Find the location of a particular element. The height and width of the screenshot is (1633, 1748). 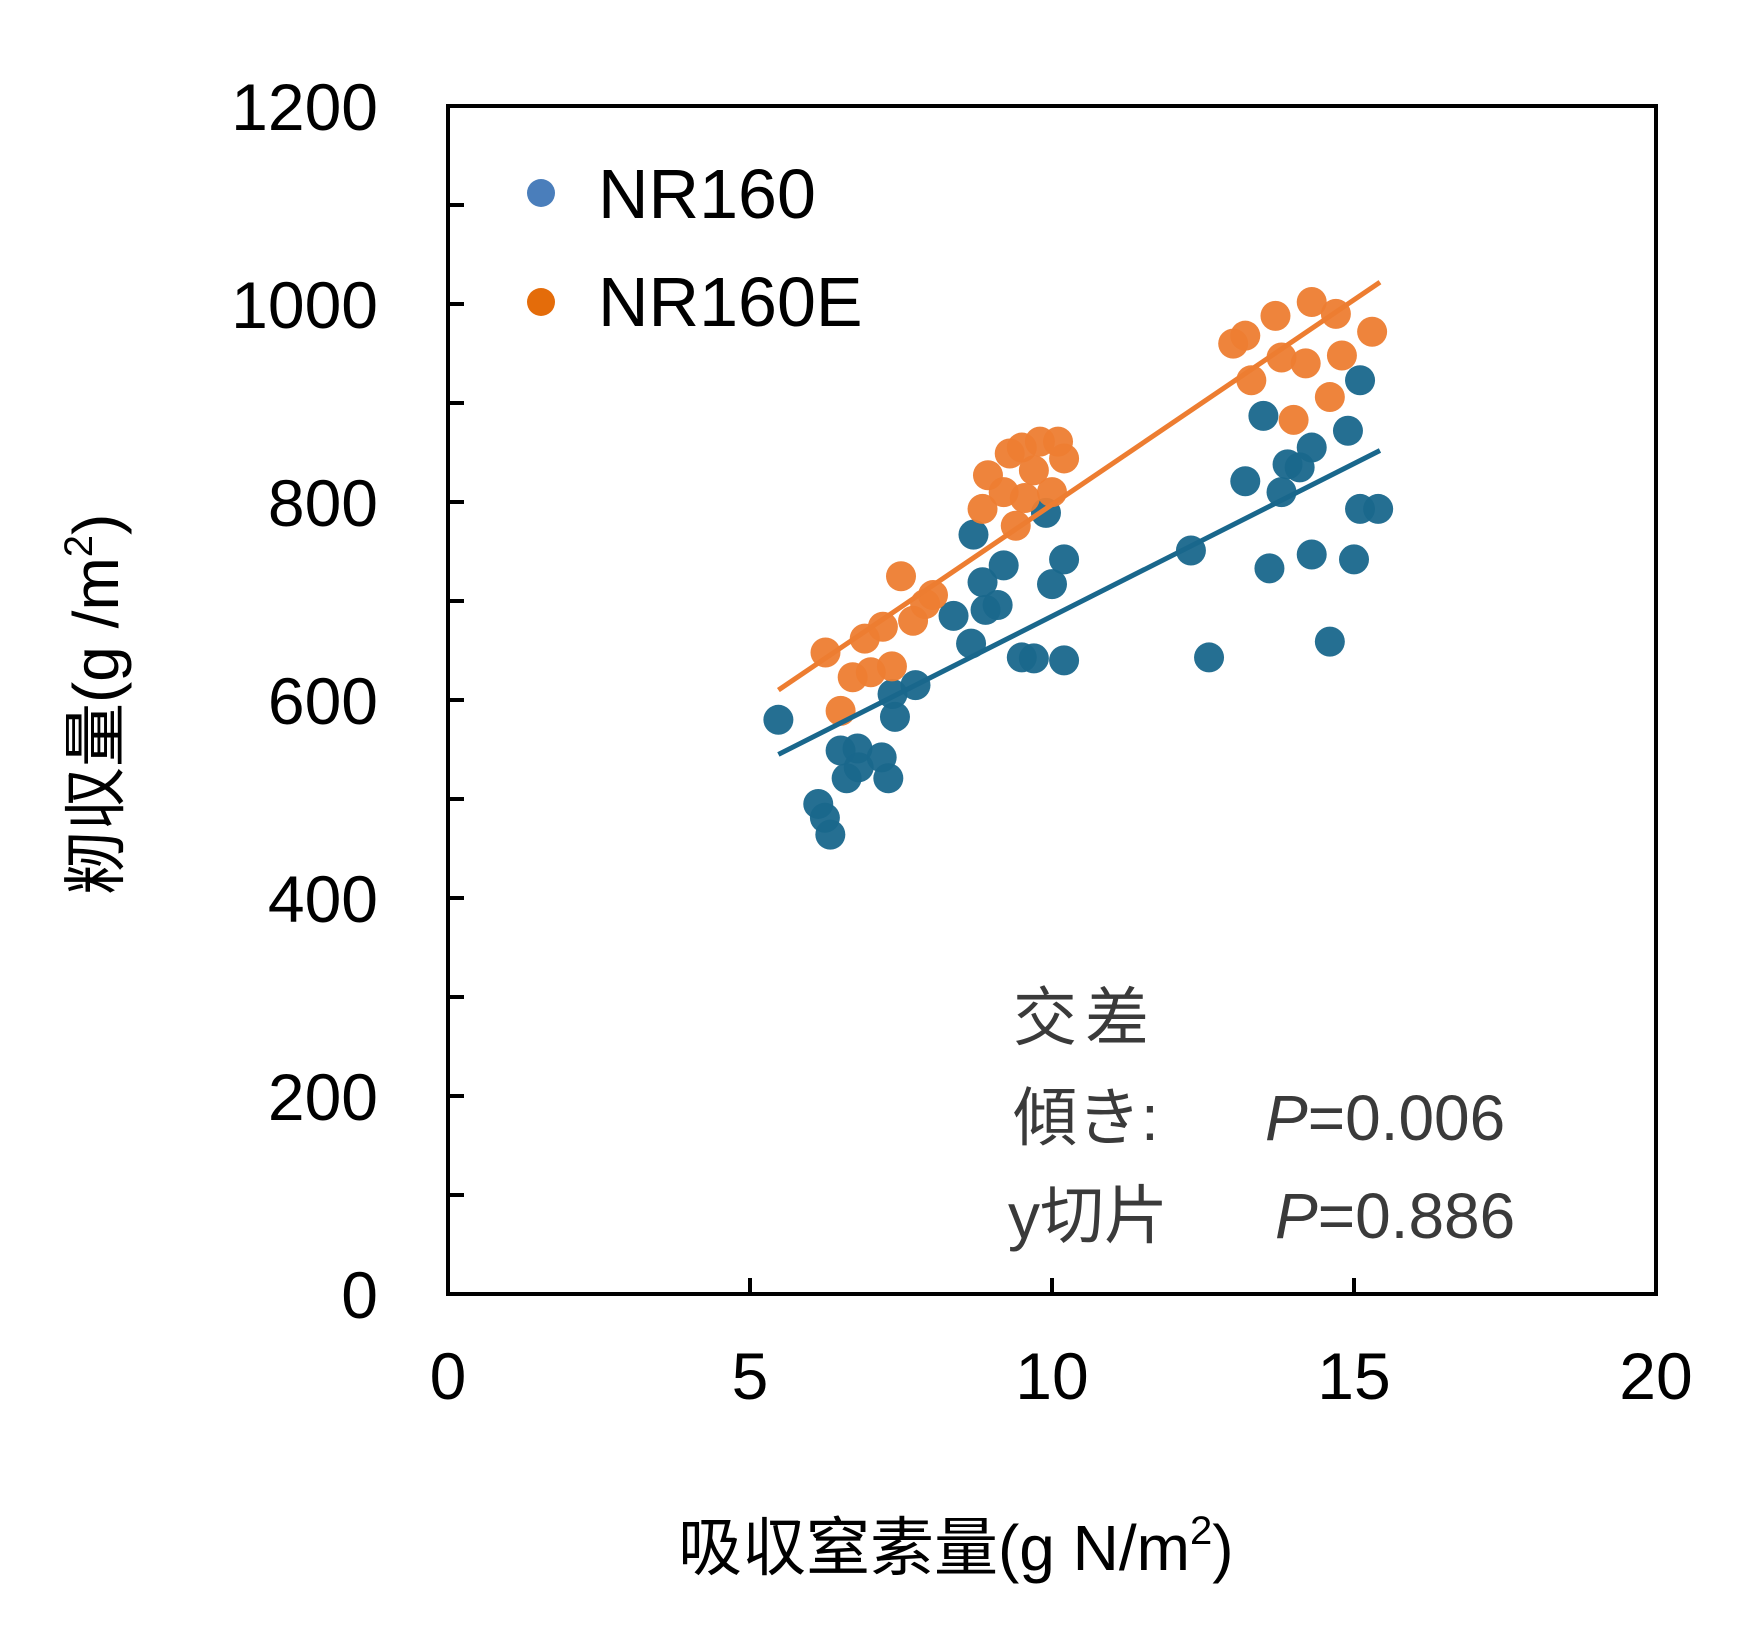

legend-label-nr160: NR160 is located at coordinates (707, 194).